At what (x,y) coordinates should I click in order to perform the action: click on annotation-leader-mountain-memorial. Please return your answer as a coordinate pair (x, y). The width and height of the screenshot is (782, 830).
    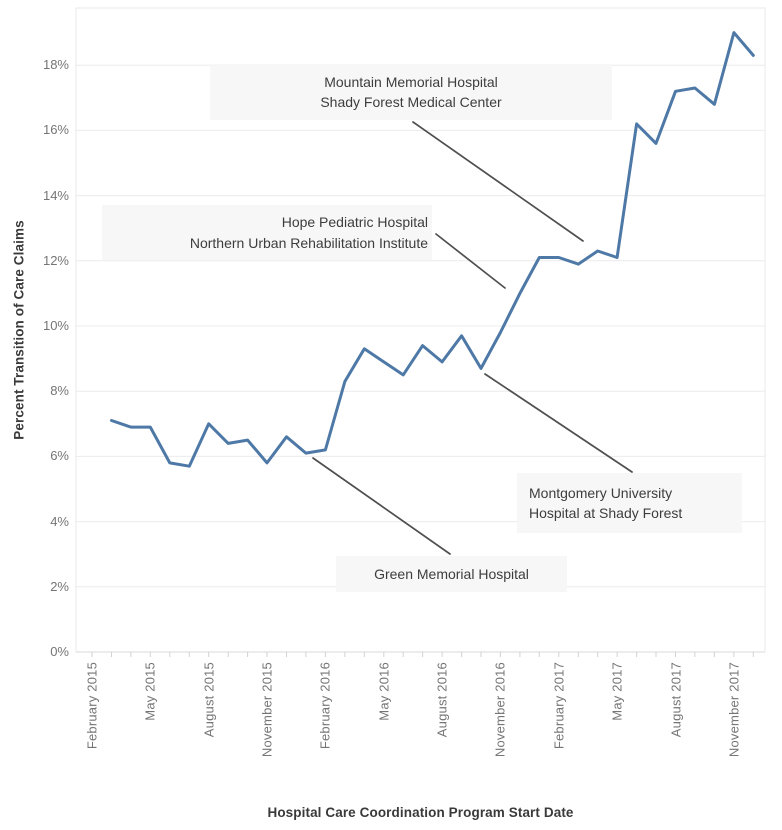
    Looking at the image, I should click on (498, 181).